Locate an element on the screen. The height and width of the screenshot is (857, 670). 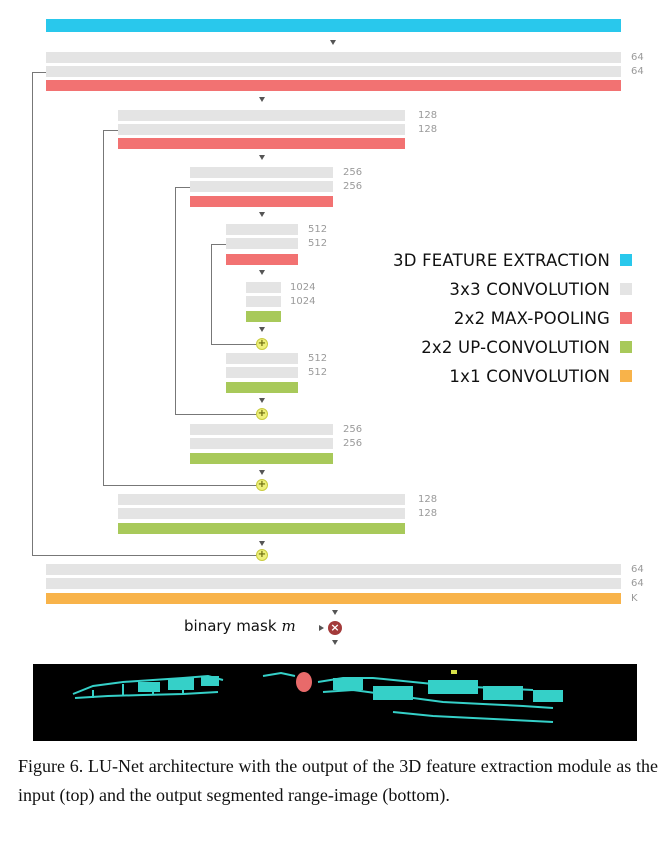
legend-item-upconv: 2x2 UP-CONVOLUTION is located at coordinates (526, 347).